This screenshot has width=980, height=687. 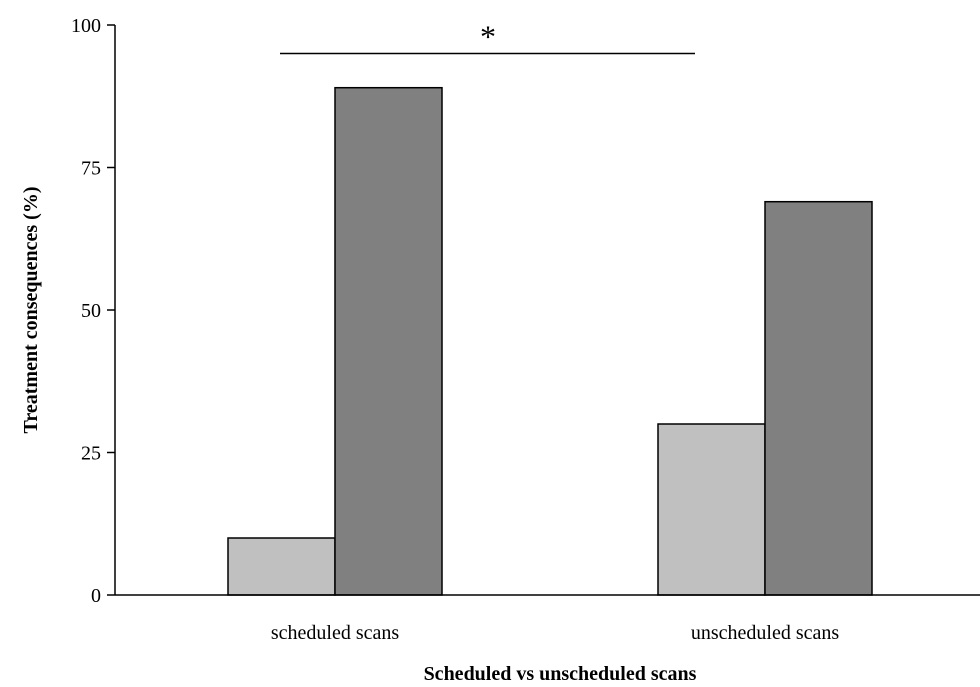 What do you see at coordinates (91, 169) in the screenshot?
I see `y-tick-label: 75` at bounding box center [91, 169].